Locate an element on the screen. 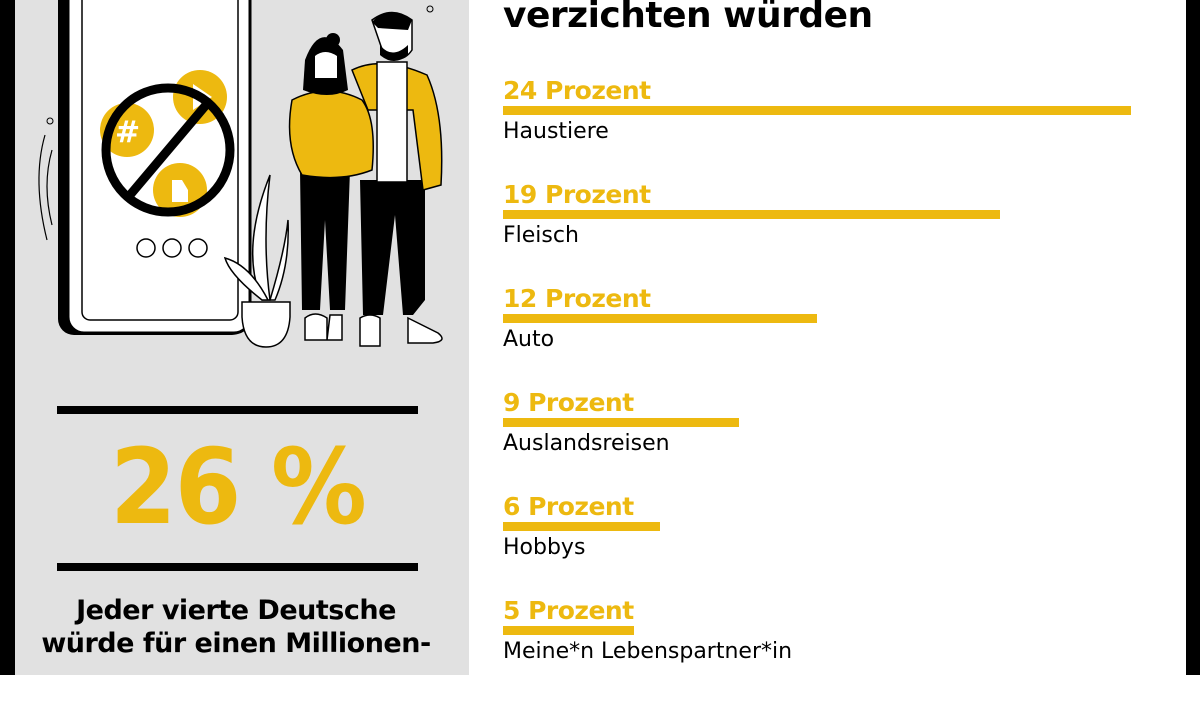 The width and height of the screenshot is (1200, 712). right-border is located at coordinates (1193, 337).